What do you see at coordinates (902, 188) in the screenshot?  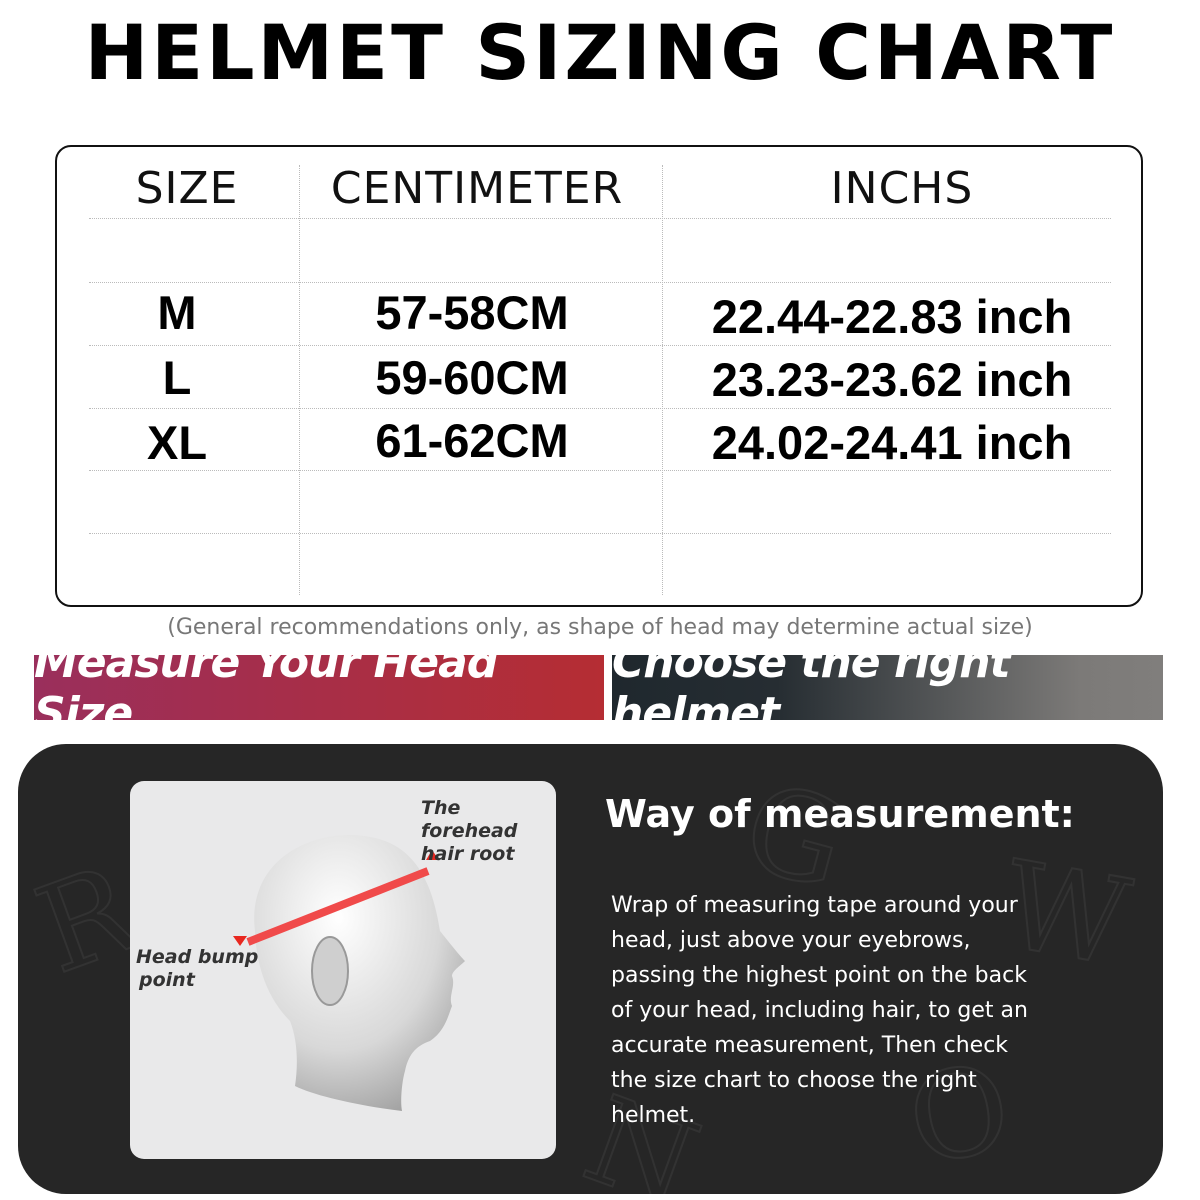 I see `header-inchs: INCHS` at bounding box center [902, 188].